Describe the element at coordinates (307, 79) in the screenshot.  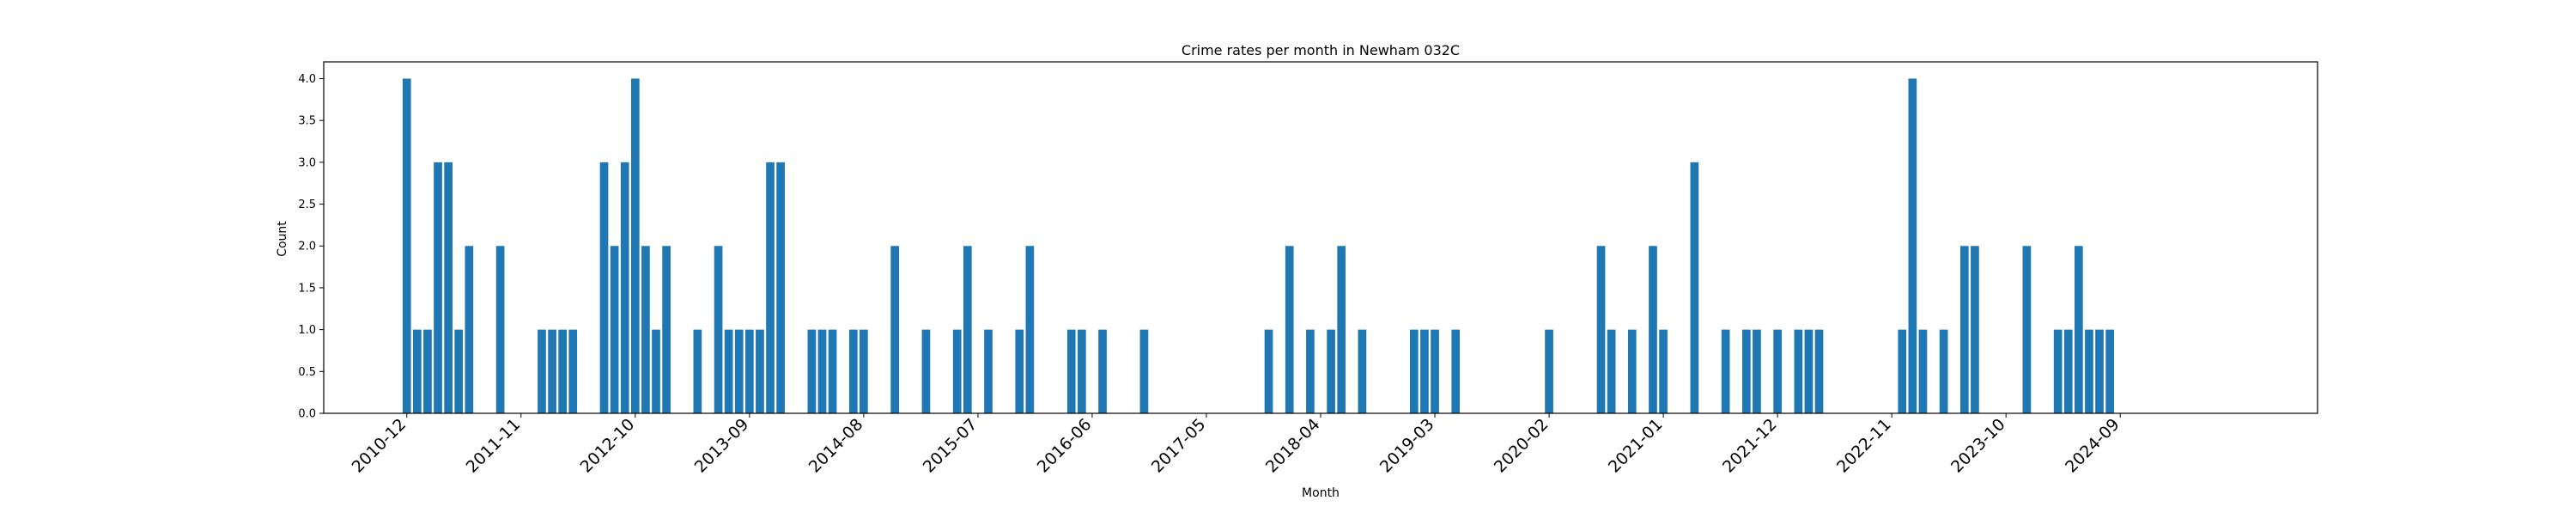
I see `y-tick-label: 4.0` at that location.